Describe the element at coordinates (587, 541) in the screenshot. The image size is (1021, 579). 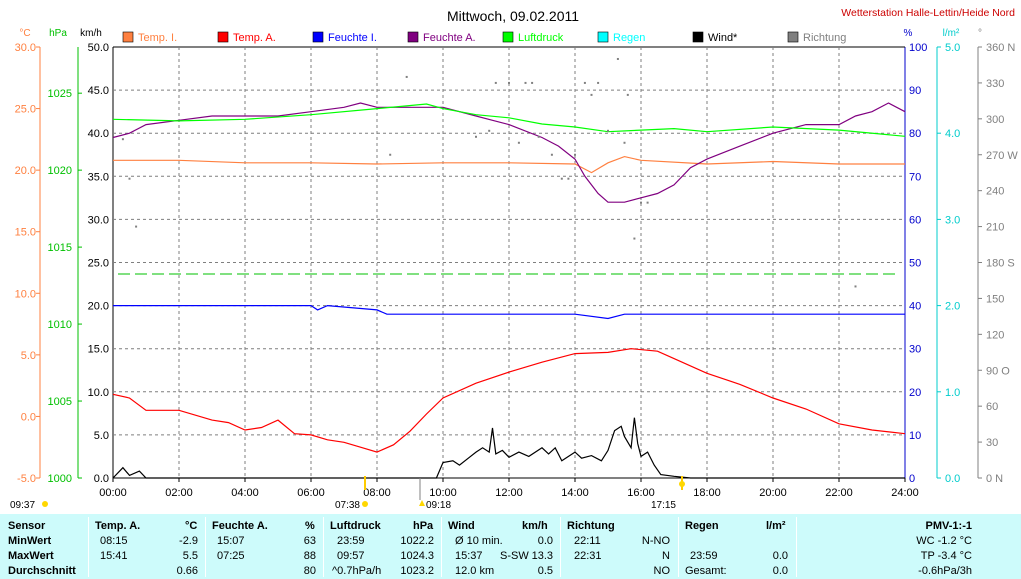
I see `summary-cell: 22:11` at that location.